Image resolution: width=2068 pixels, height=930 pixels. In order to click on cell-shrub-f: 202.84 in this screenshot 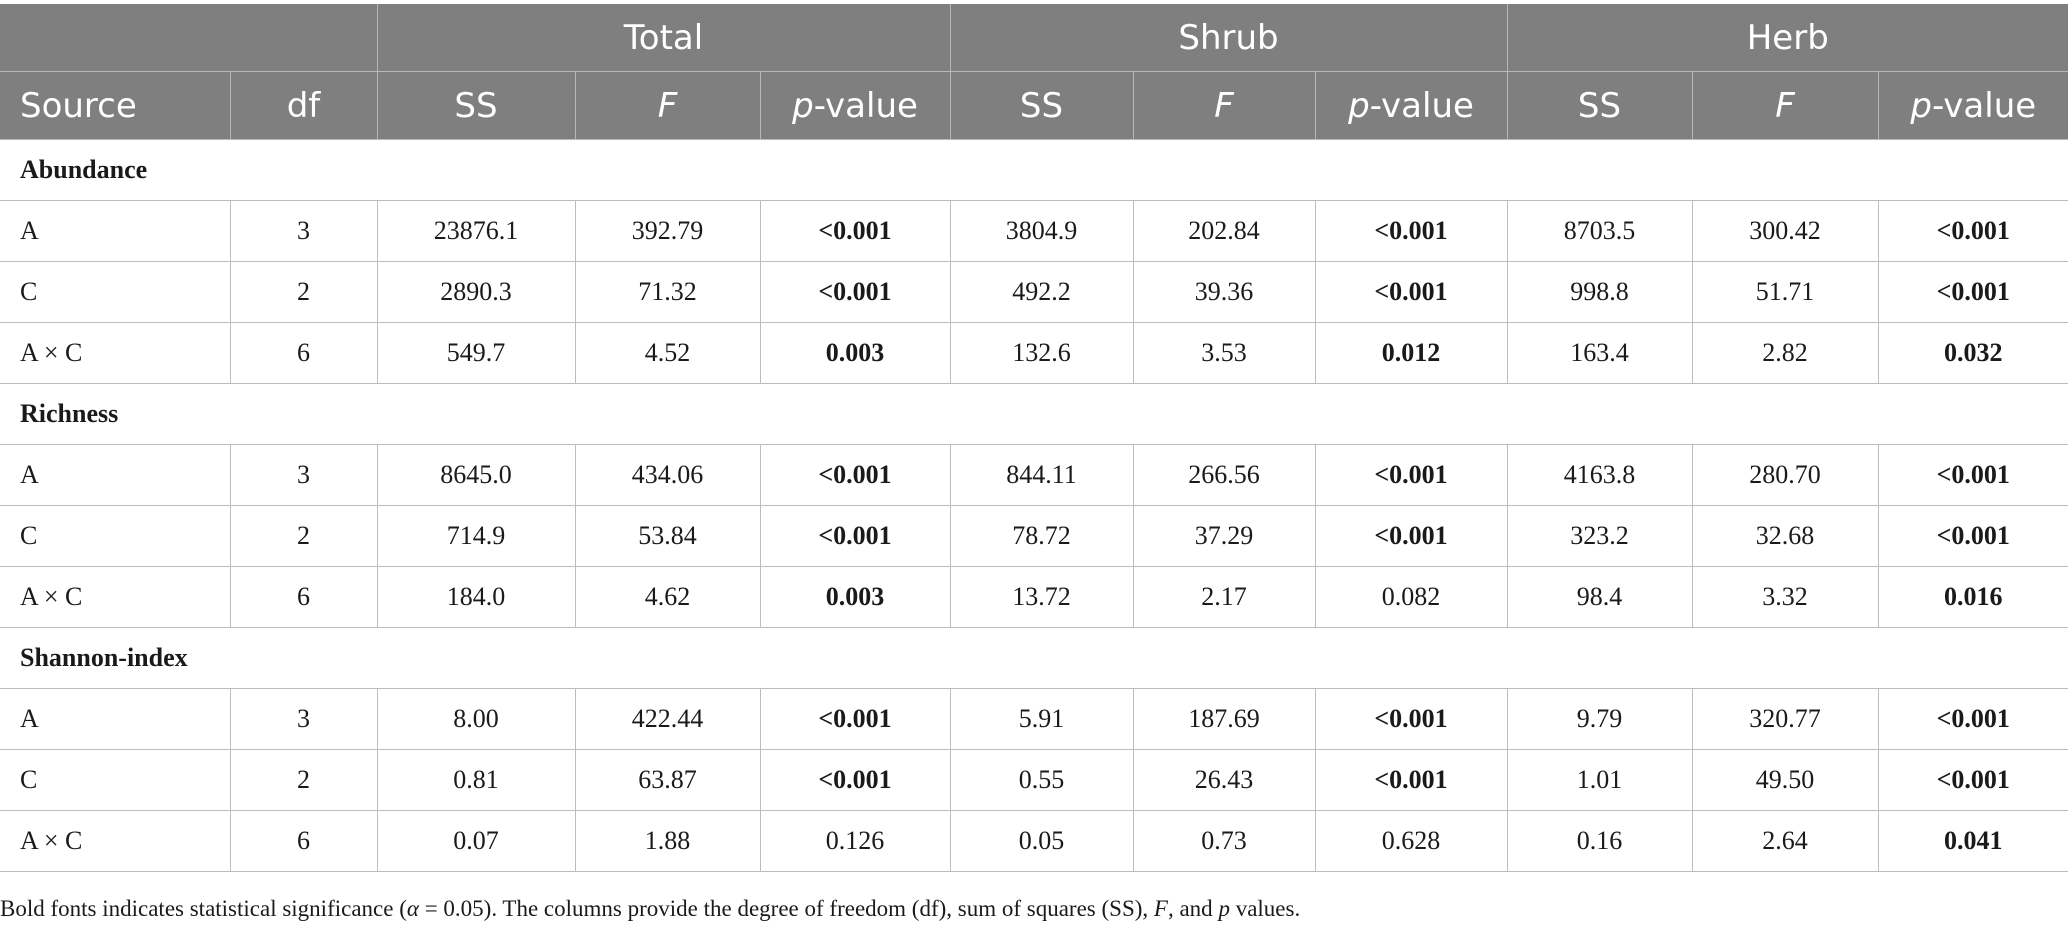, I will do `click(1224, 231)`.